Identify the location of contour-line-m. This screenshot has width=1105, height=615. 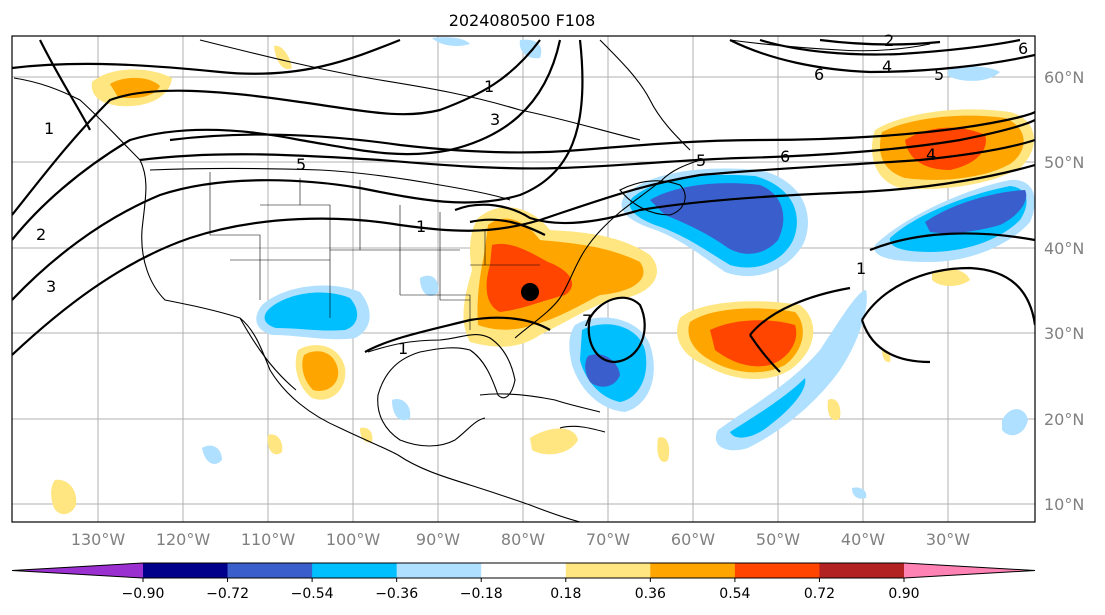
(880, 42).